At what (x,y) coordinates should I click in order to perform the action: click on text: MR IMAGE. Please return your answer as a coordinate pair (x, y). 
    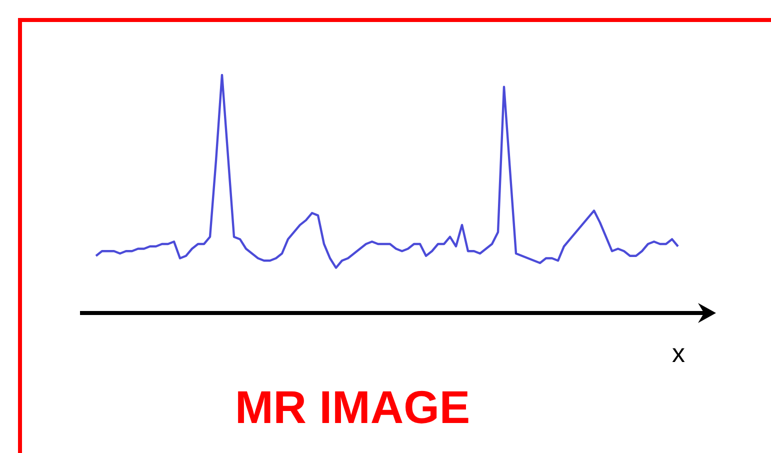
    Looking at the image, I should click on (353, 407).